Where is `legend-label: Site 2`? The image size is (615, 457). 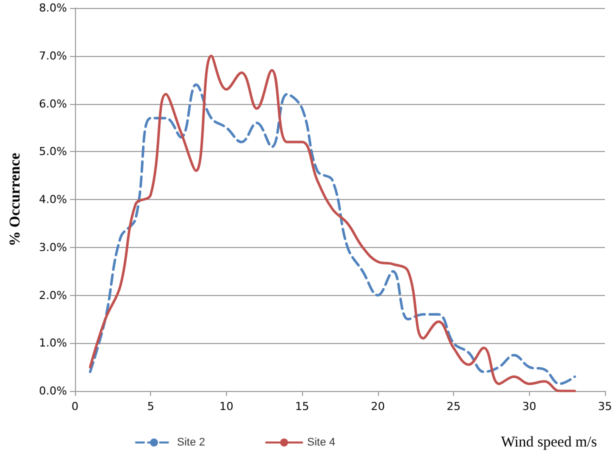 legend-label: Site 2 is located at coordinates (191, 442).